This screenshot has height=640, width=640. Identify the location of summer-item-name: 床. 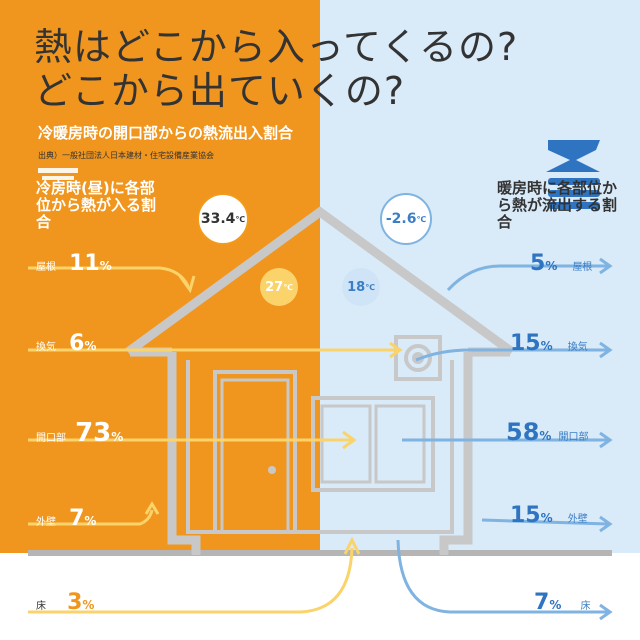
(41, 606).